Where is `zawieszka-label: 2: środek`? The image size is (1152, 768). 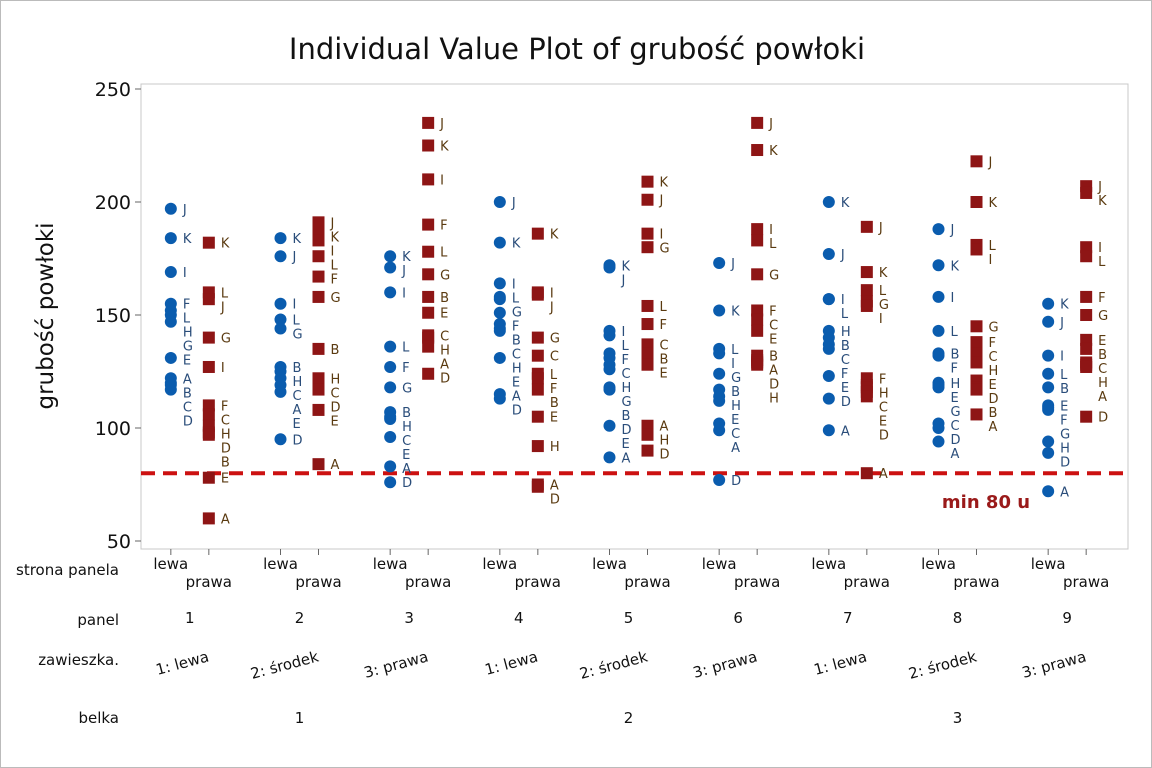
zawieszka-label: 2: środek is located at coordinates (614, 664).